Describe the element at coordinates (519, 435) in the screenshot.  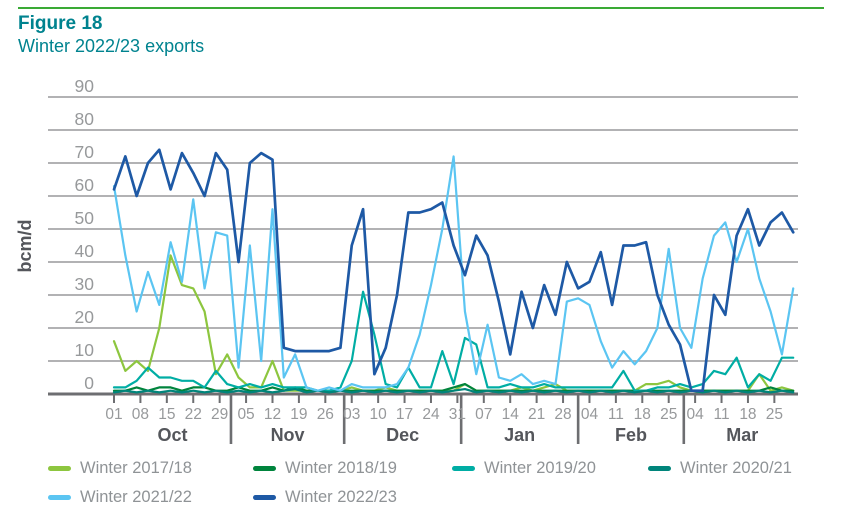
I see `month-label: Jan` at that location.